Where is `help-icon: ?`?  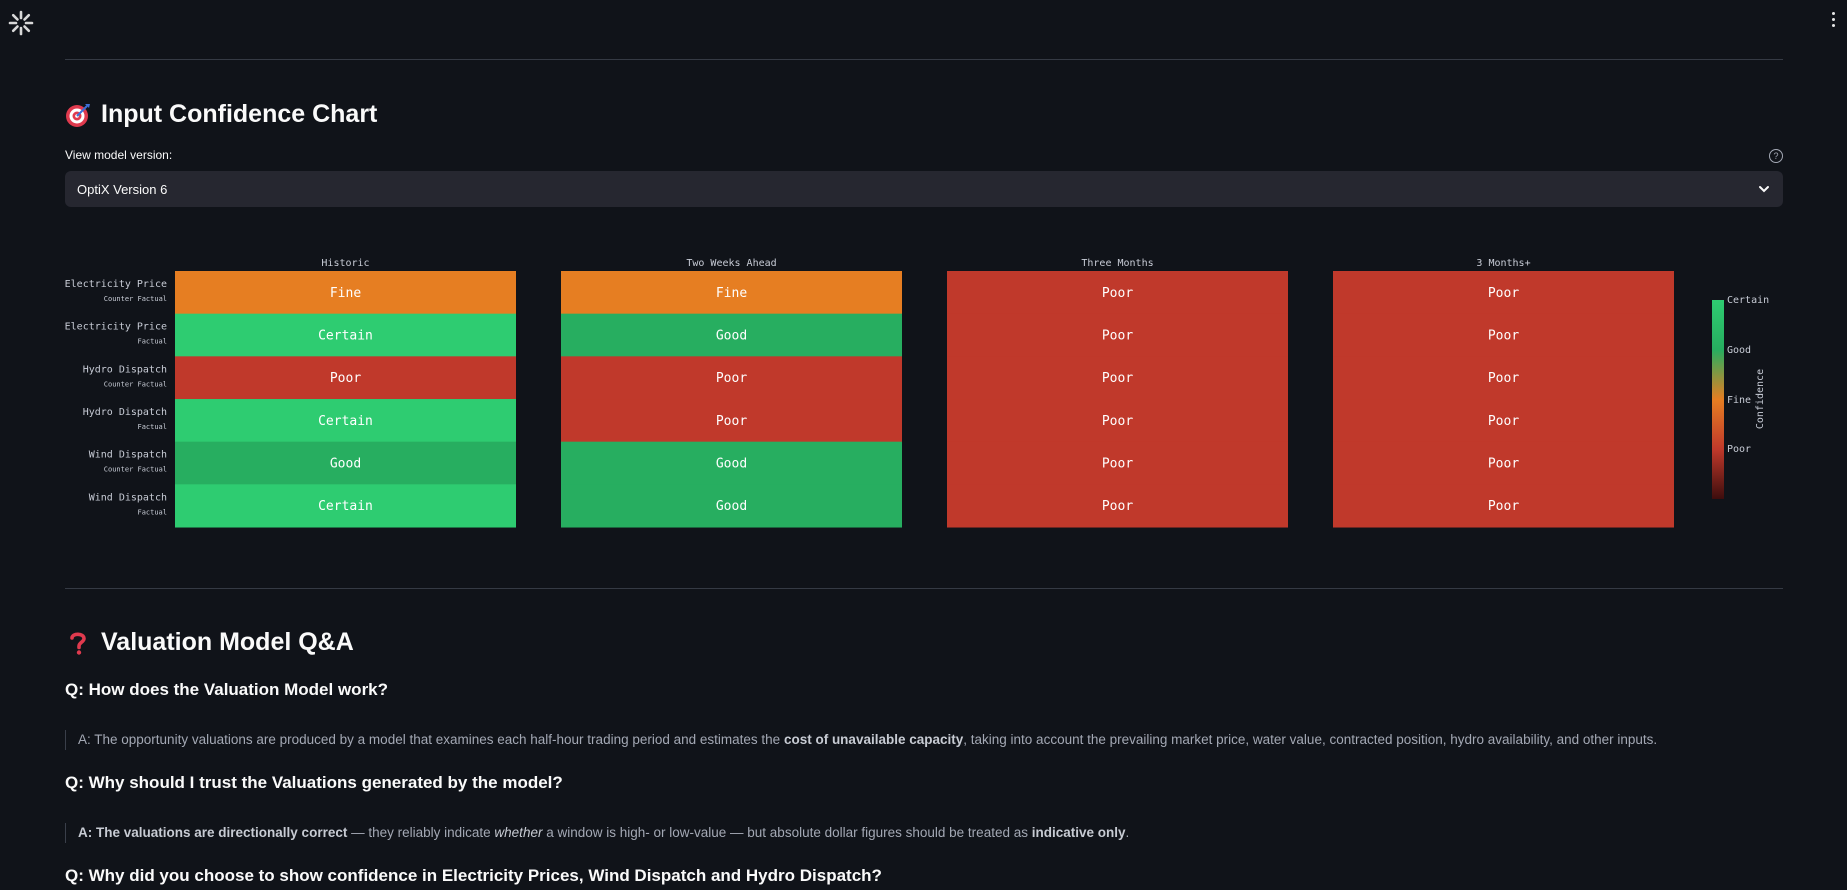 help-icon: ? is located at coordinates (1776, 156).